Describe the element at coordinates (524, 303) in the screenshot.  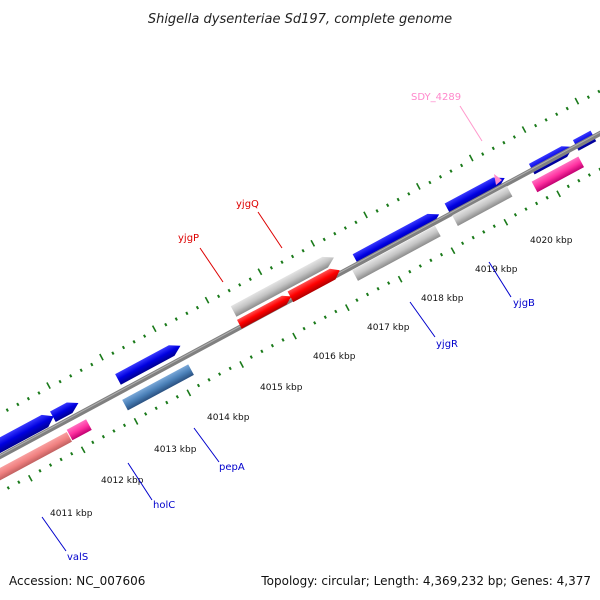
I see `gene-label-yjgB: yjgB` at that location.